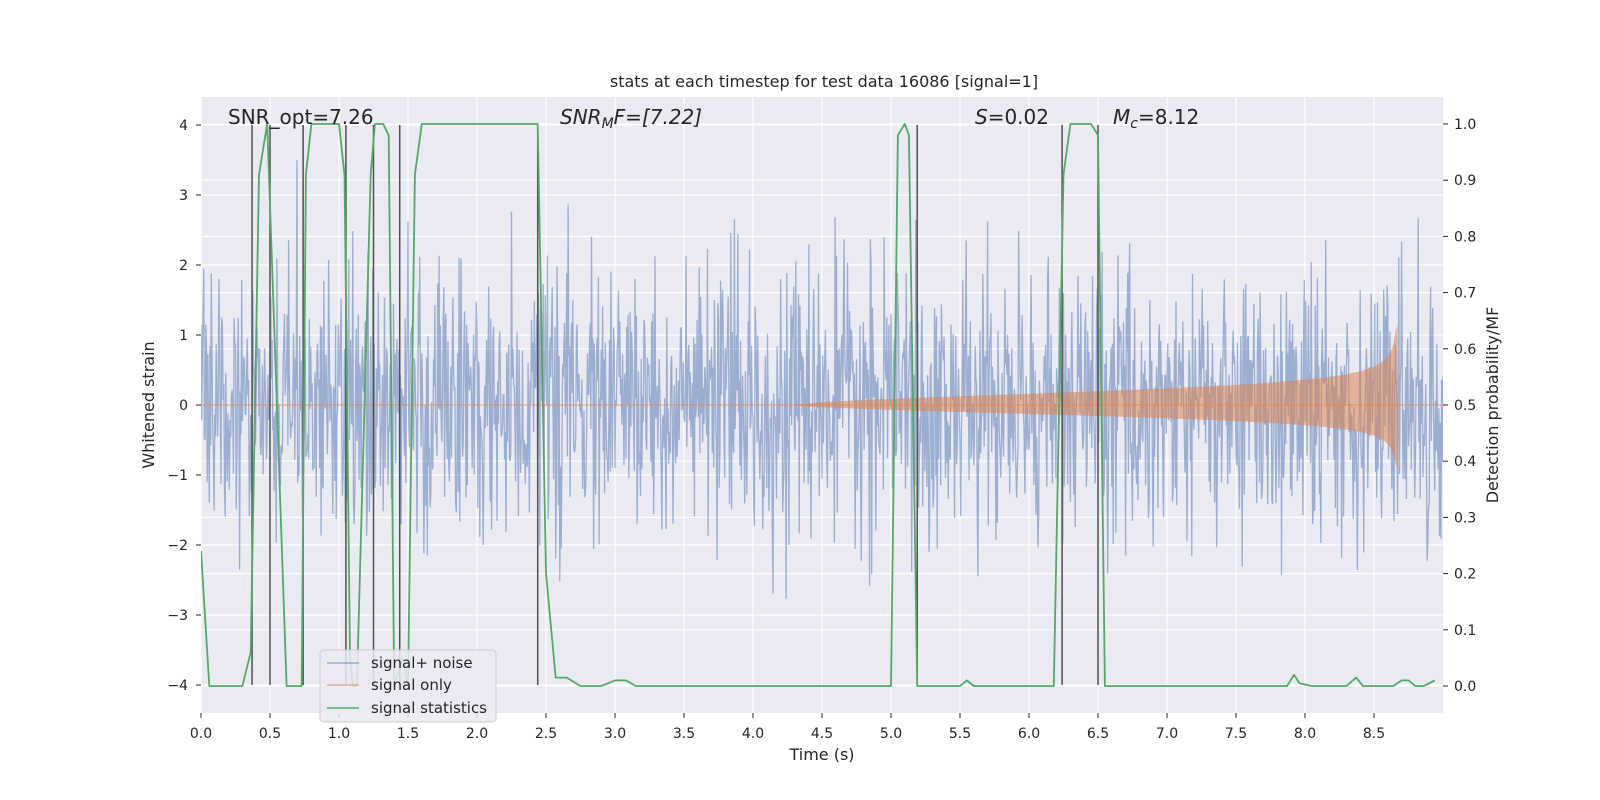 This screenshot has height=800, width=1600. What do you see at coordinates (821, 754) in the screenshot?
I see `x-axis-label: Time (s)` at bounding box center [821, 754].